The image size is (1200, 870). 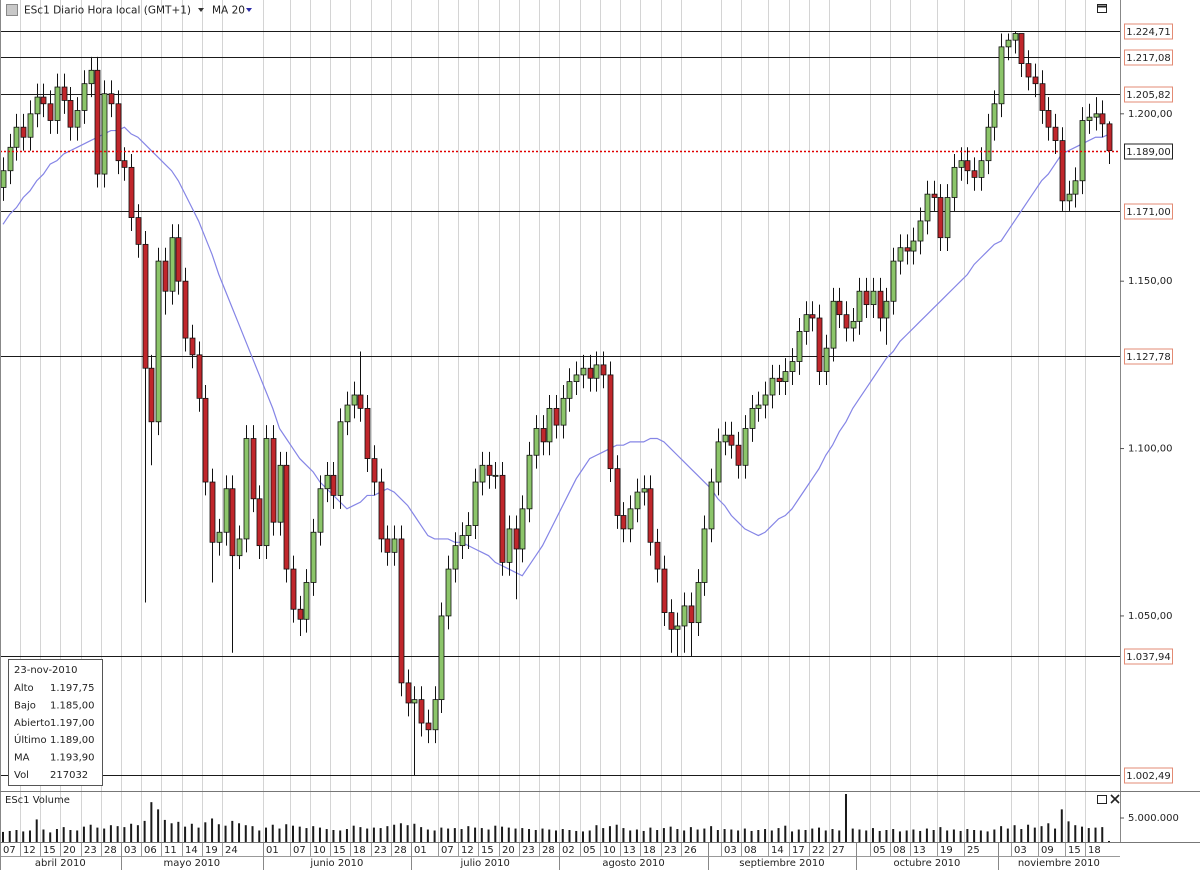 I want to click on month-label: junio 2010, so click(x=336, y=863).